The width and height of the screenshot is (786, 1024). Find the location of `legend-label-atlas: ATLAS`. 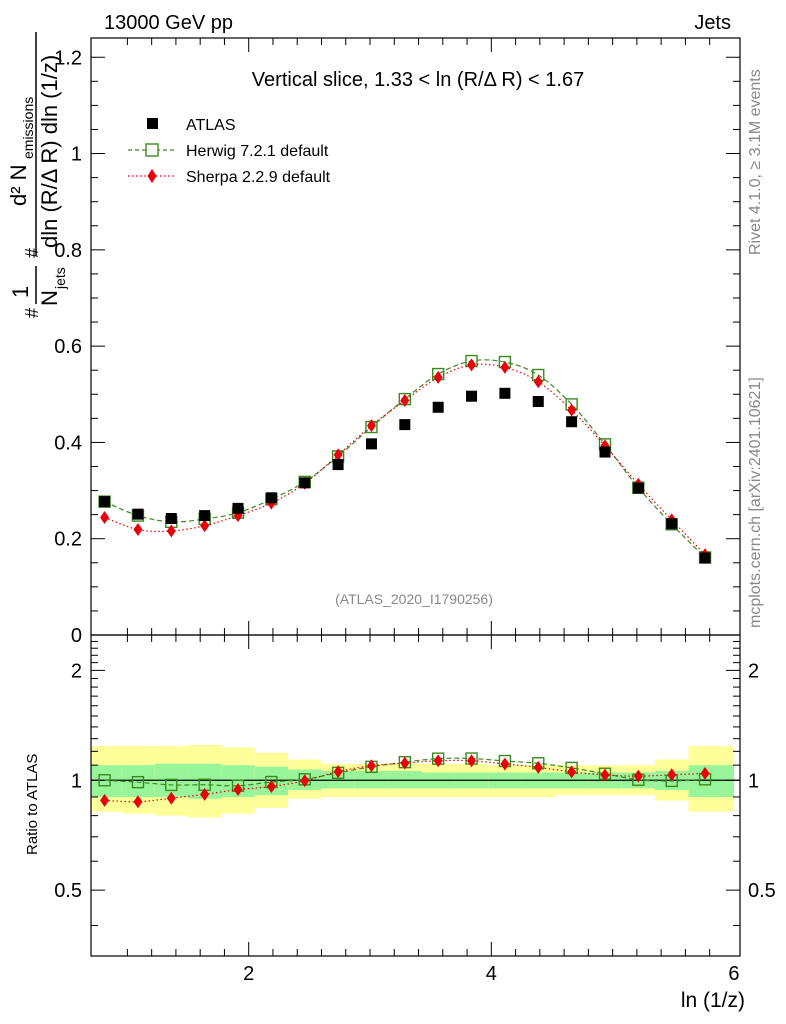

legend-label-atlas: ATLAS is located at coordinates (211, 125).